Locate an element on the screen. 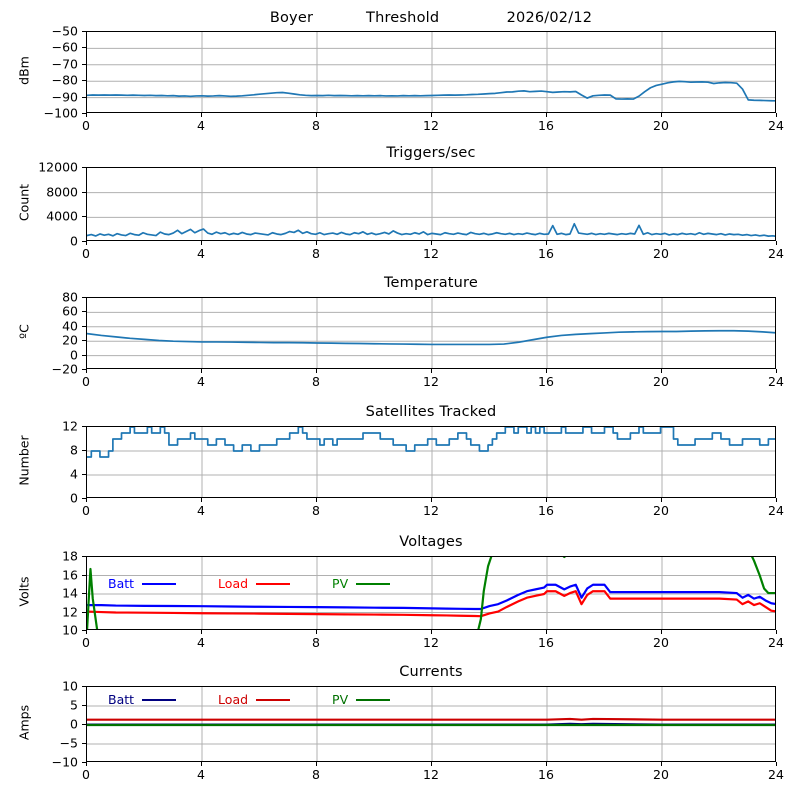 The height and width of the screenshot is (800, 800). plot-area-currents is located at coordinates (431, 724).